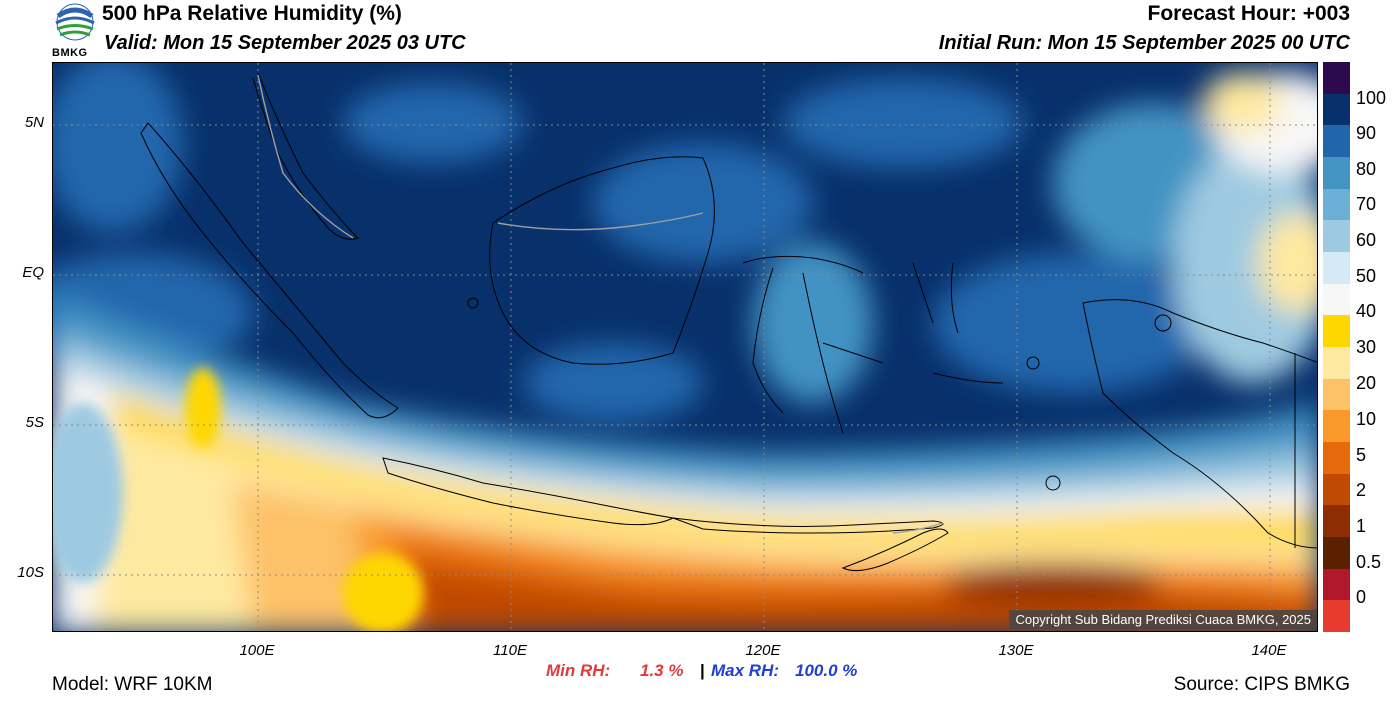 This screenshot has width=1400, height=709. I want to click on colorbar-label: 0.5, so click(1369, 562).